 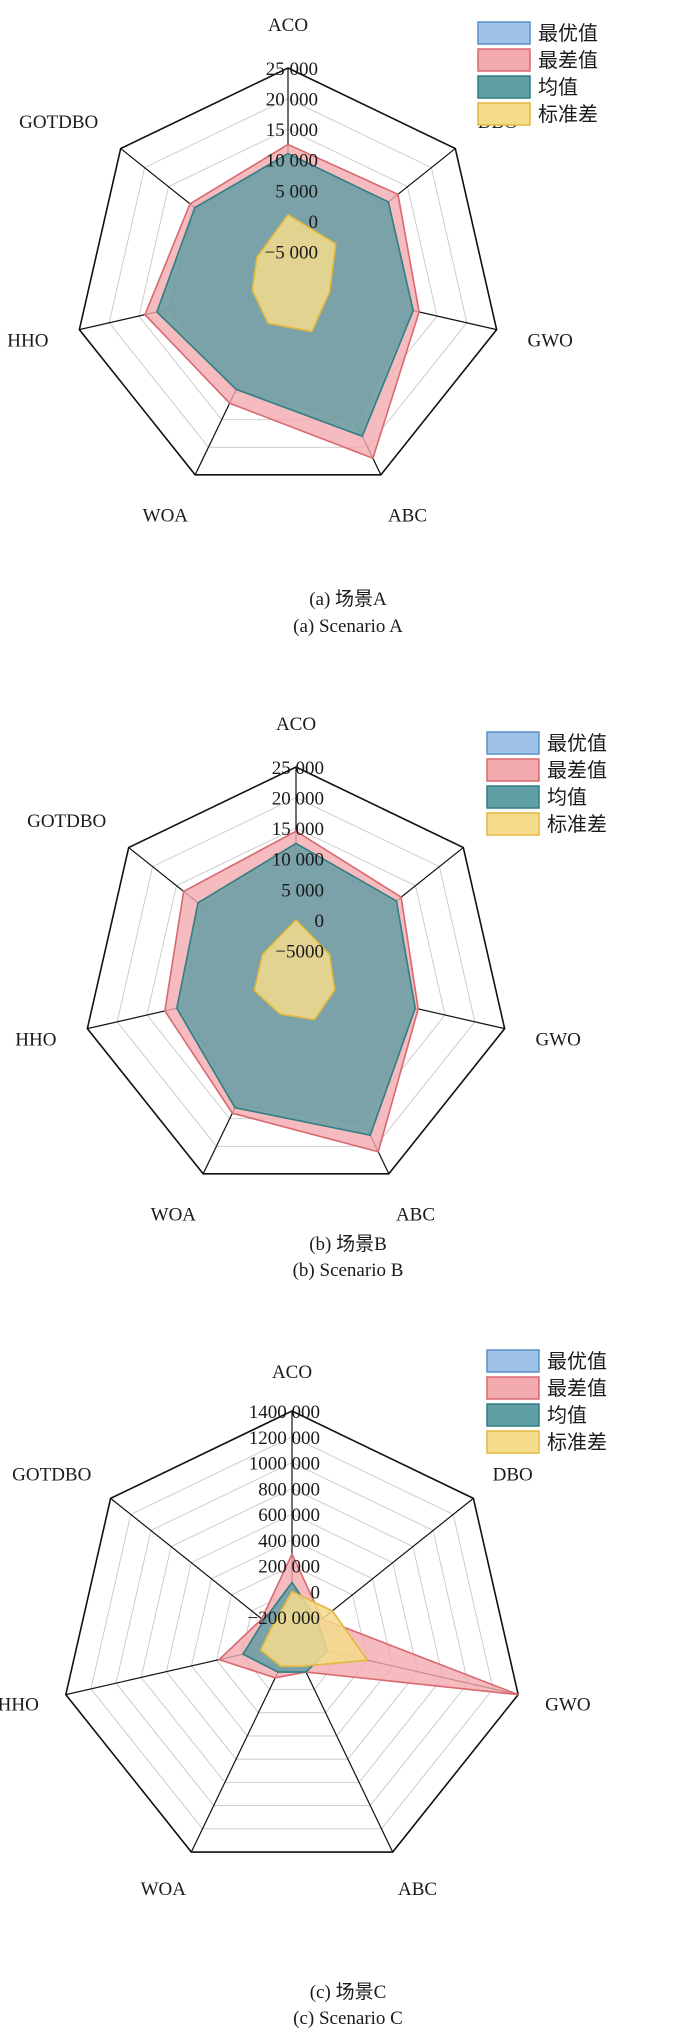 I want to click on radial-tick-labels: 25 000 20 000 15 000 10 000 5 000 0 −5 000, so click(x=291, y=161).